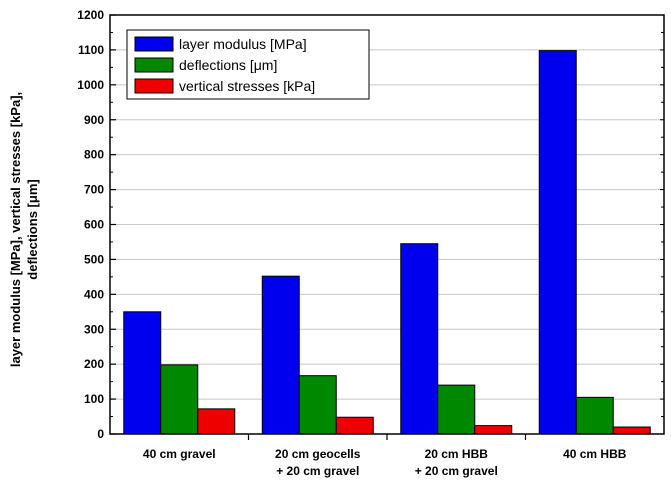 The width and height of the screenshot is (671, 493). What do you see at coordinates (94, 364) in the screenshot?
I see `y-tick-label: 200` at bounding box center [94, 364].